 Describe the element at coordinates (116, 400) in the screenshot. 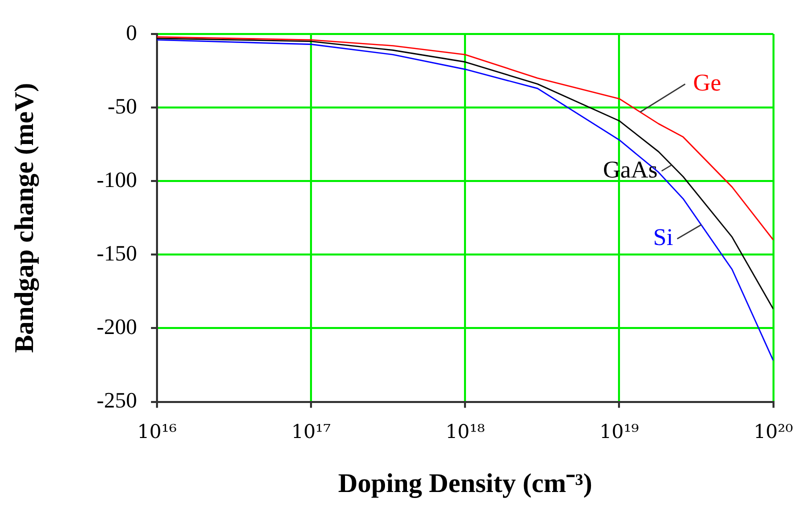

I see `y-tick-label: -250` at that location.